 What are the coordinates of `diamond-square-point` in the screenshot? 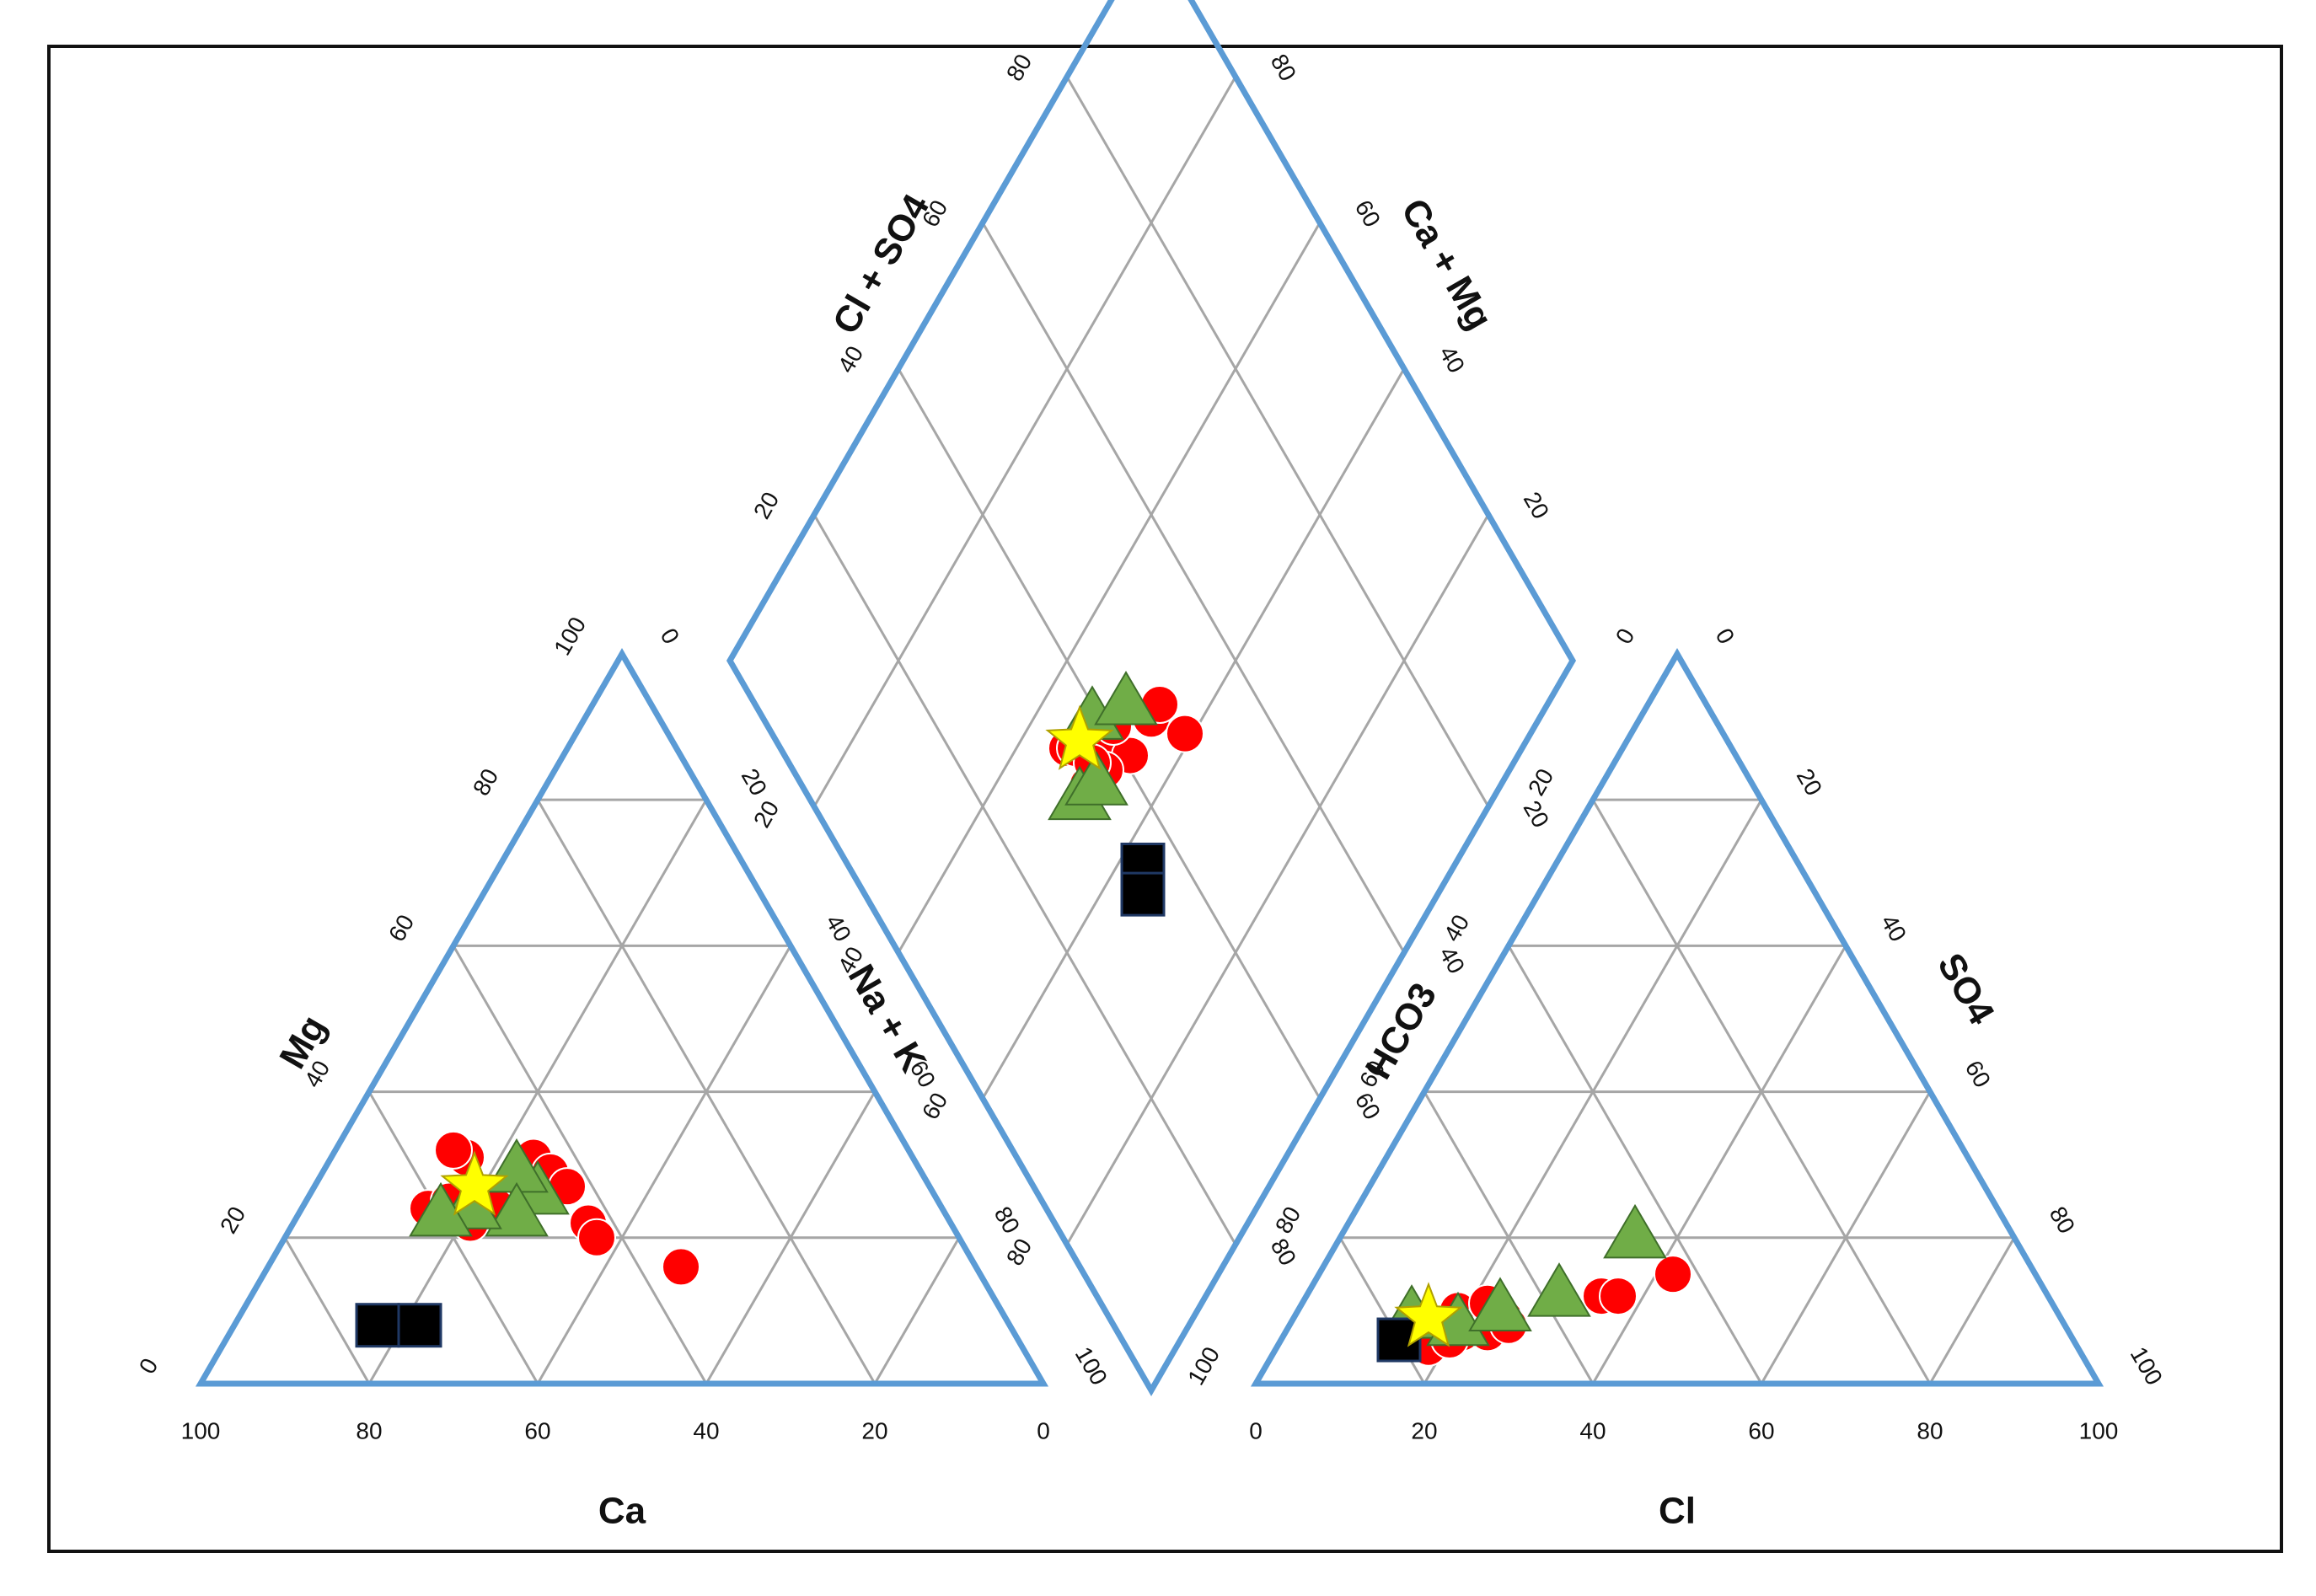 It's located at (1143, 894).